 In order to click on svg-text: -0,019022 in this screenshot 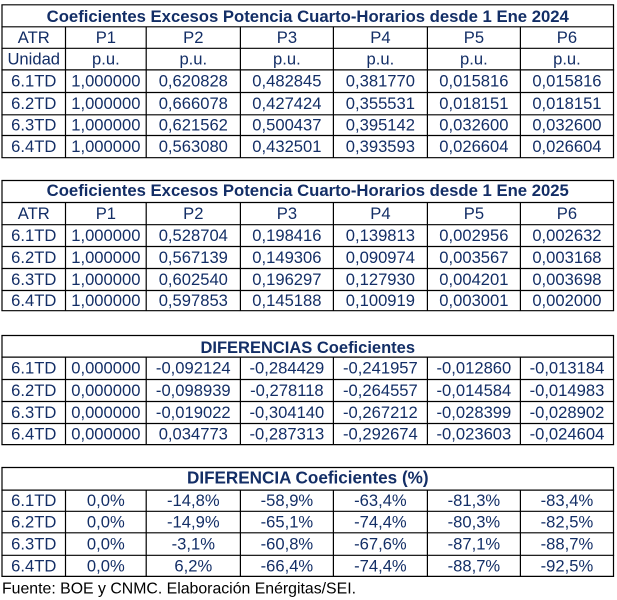, I will do `click(193, 412)`.